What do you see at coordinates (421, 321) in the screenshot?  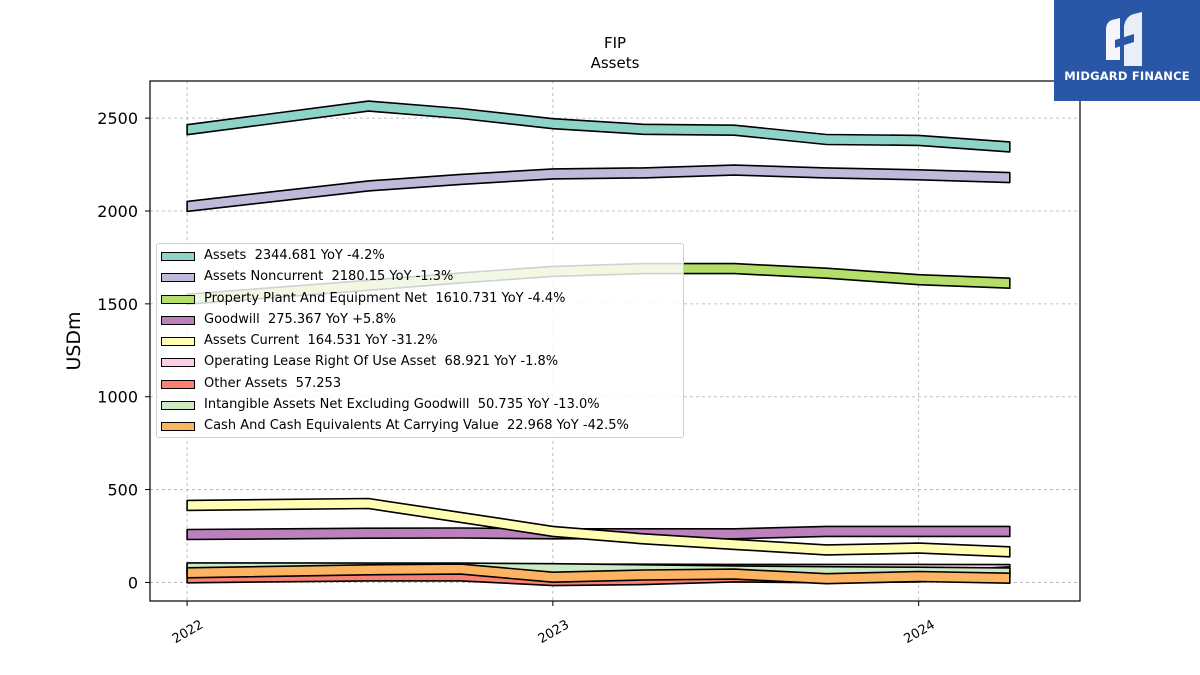 I see `legend-item: Goodwill 275.367 YoY +5.8%` at bounding box center [421, 321].